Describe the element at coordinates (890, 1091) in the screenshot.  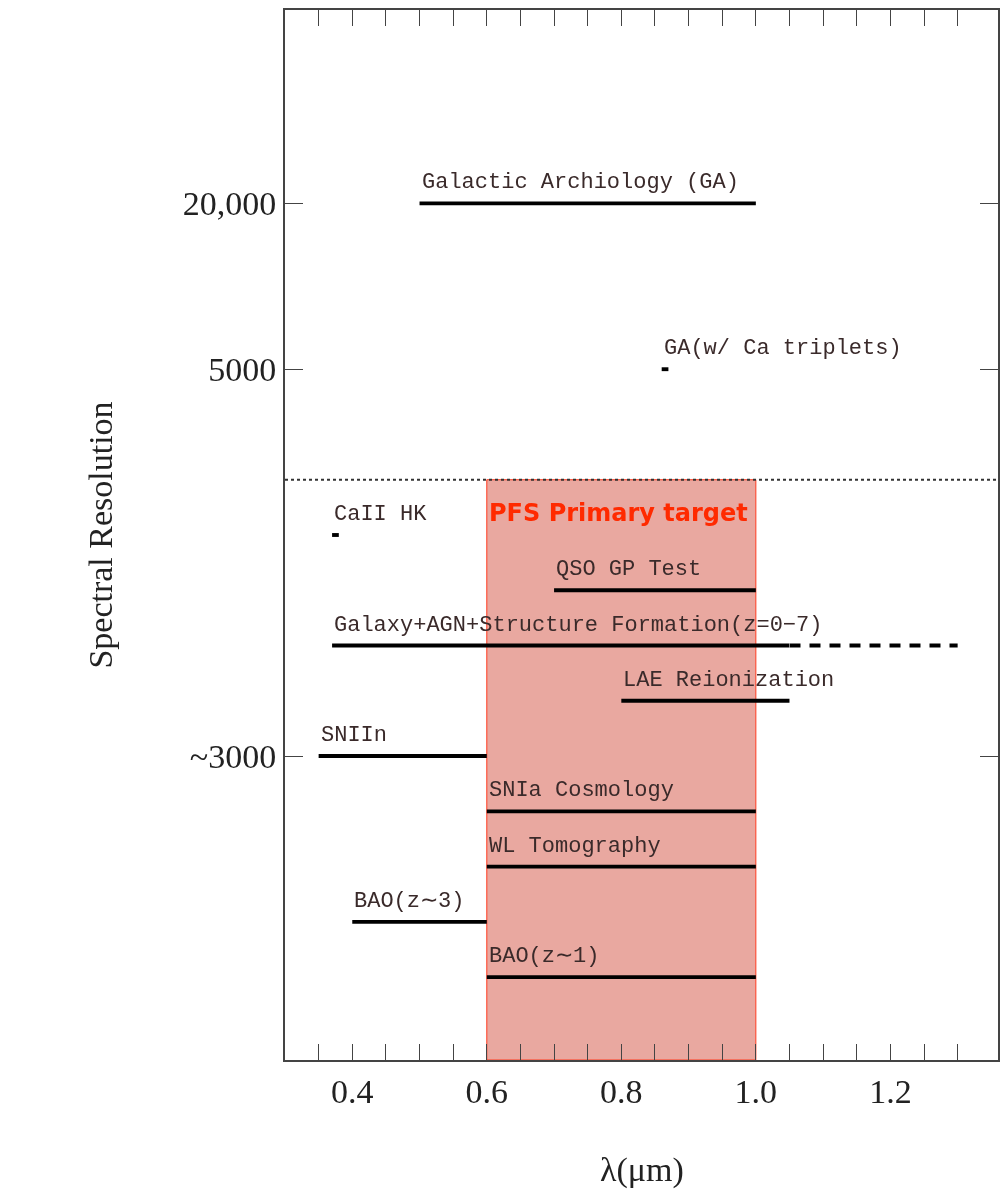
I see `x-tick-label: 1.2` at that location.